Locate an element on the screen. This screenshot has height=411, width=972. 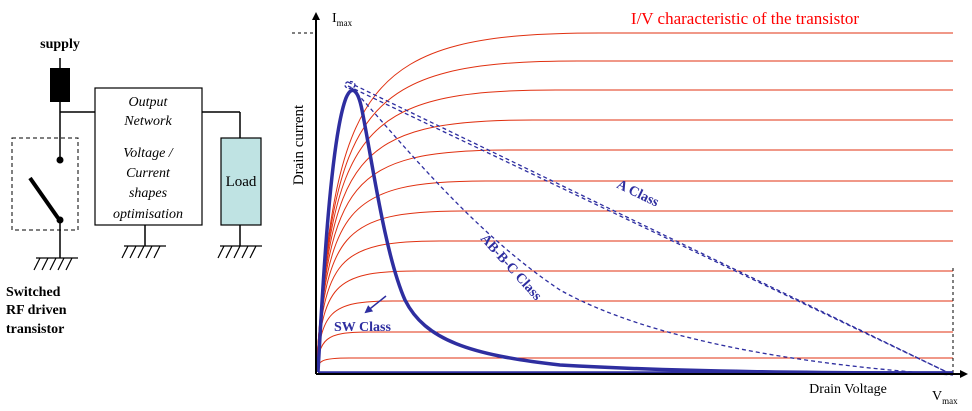
network-text-5: shapes is located at coordinates (148, 193).